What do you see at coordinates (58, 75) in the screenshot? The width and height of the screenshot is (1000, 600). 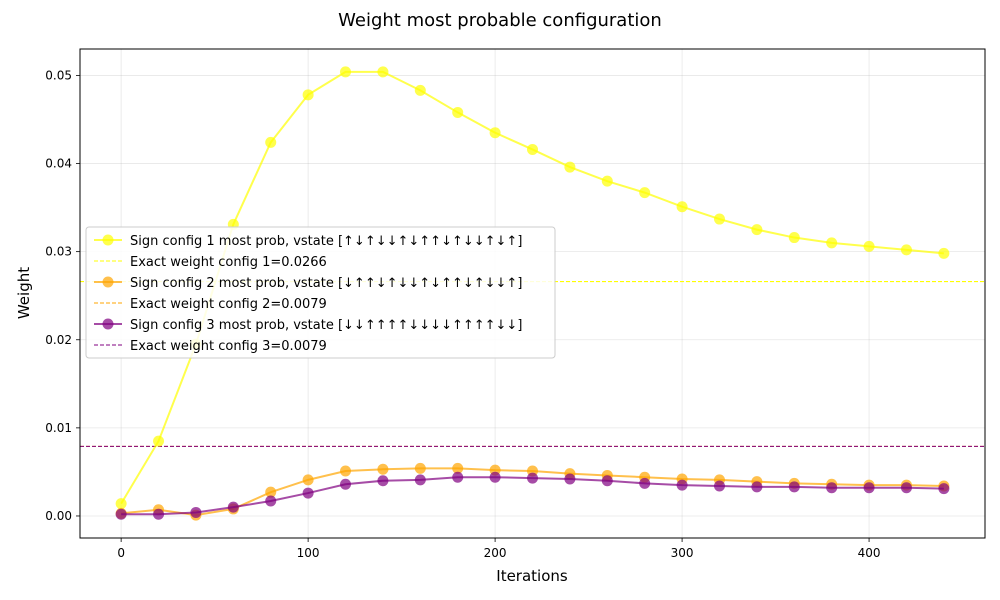 I see `y-tick-label: 0.05` at bounding box center [58, 75].